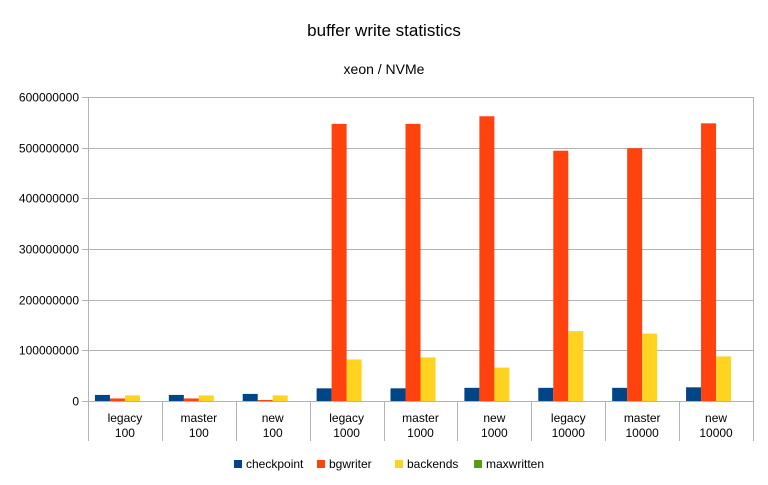 The width and height of the screenshot is (768, 485). I want to click on y-tick-label: 400000000, so click(49, 199).